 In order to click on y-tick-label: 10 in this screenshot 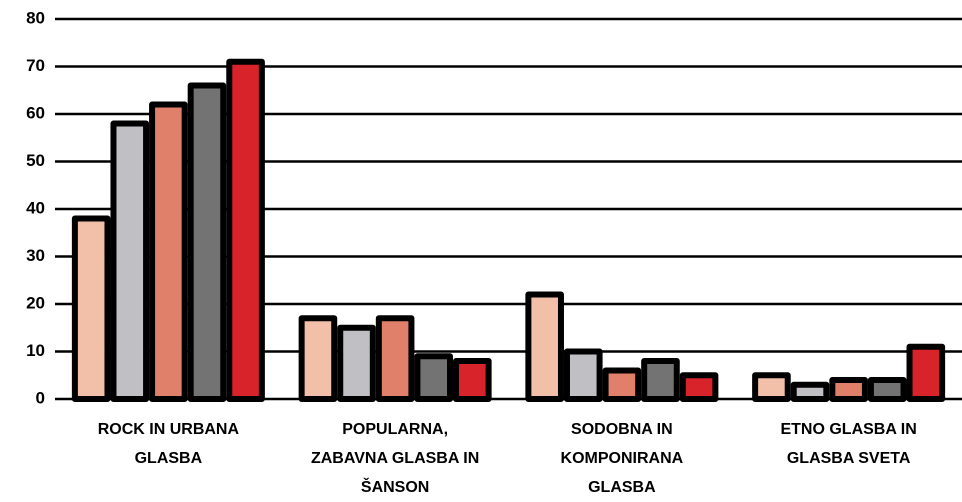, I will do `click(35, 350)`.